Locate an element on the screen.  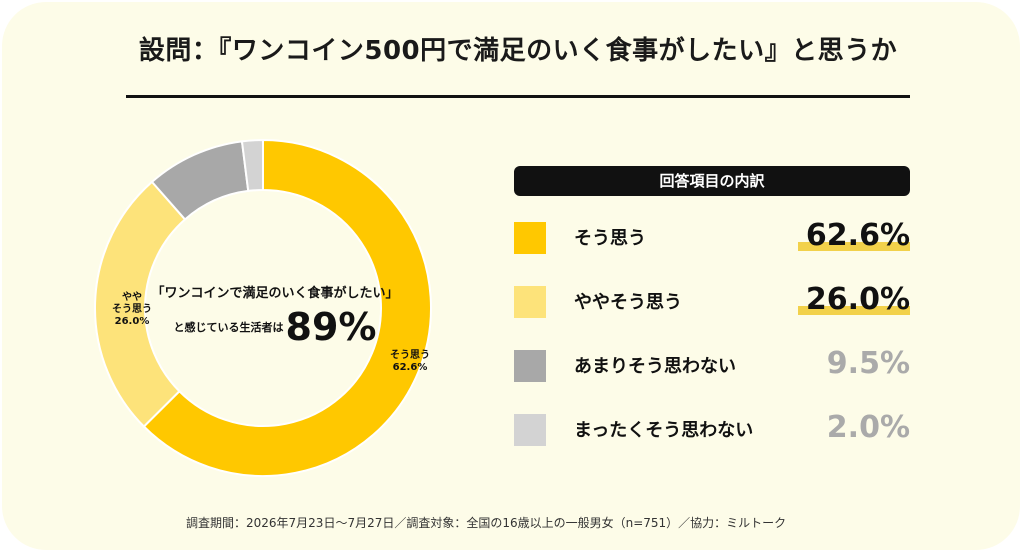
legend-header: 回答項目の内訳 is located at coordinates (712, 181).